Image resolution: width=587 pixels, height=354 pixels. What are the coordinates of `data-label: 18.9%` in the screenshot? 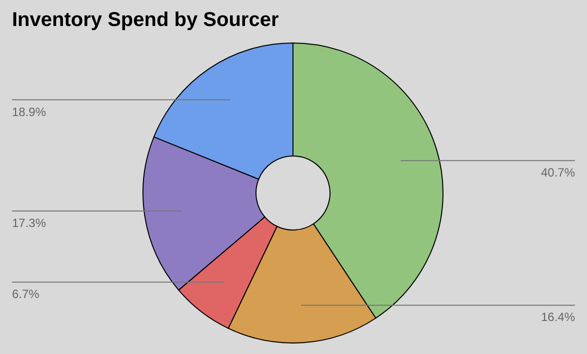 It's located at (29, 111).